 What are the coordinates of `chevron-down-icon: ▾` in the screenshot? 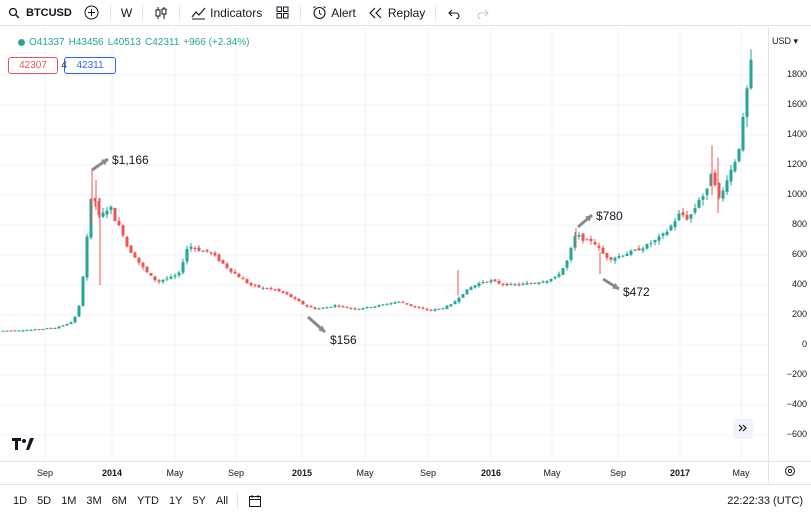 It's located at (796, 41).